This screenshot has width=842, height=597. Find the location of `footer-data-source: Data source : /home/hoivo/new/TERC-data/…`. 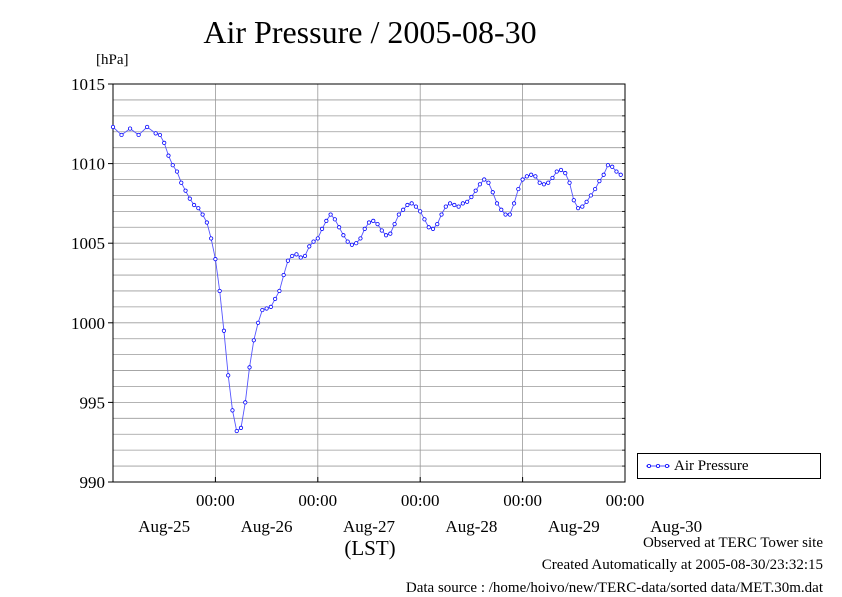

footer-data-source: Data source : /home/hoivo/new/TERC-data/… is located at coordinates (614, 588).